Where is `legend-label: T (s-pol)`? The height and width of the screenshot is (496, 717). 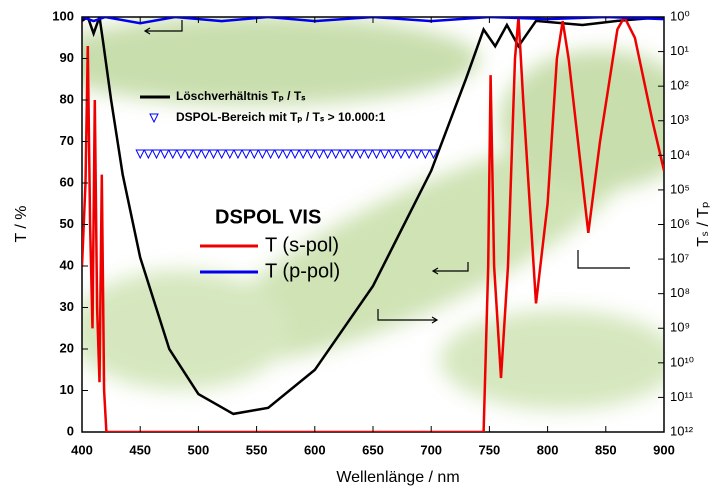
legend-label: T (s-pol) is located at coordinates (302, 245).